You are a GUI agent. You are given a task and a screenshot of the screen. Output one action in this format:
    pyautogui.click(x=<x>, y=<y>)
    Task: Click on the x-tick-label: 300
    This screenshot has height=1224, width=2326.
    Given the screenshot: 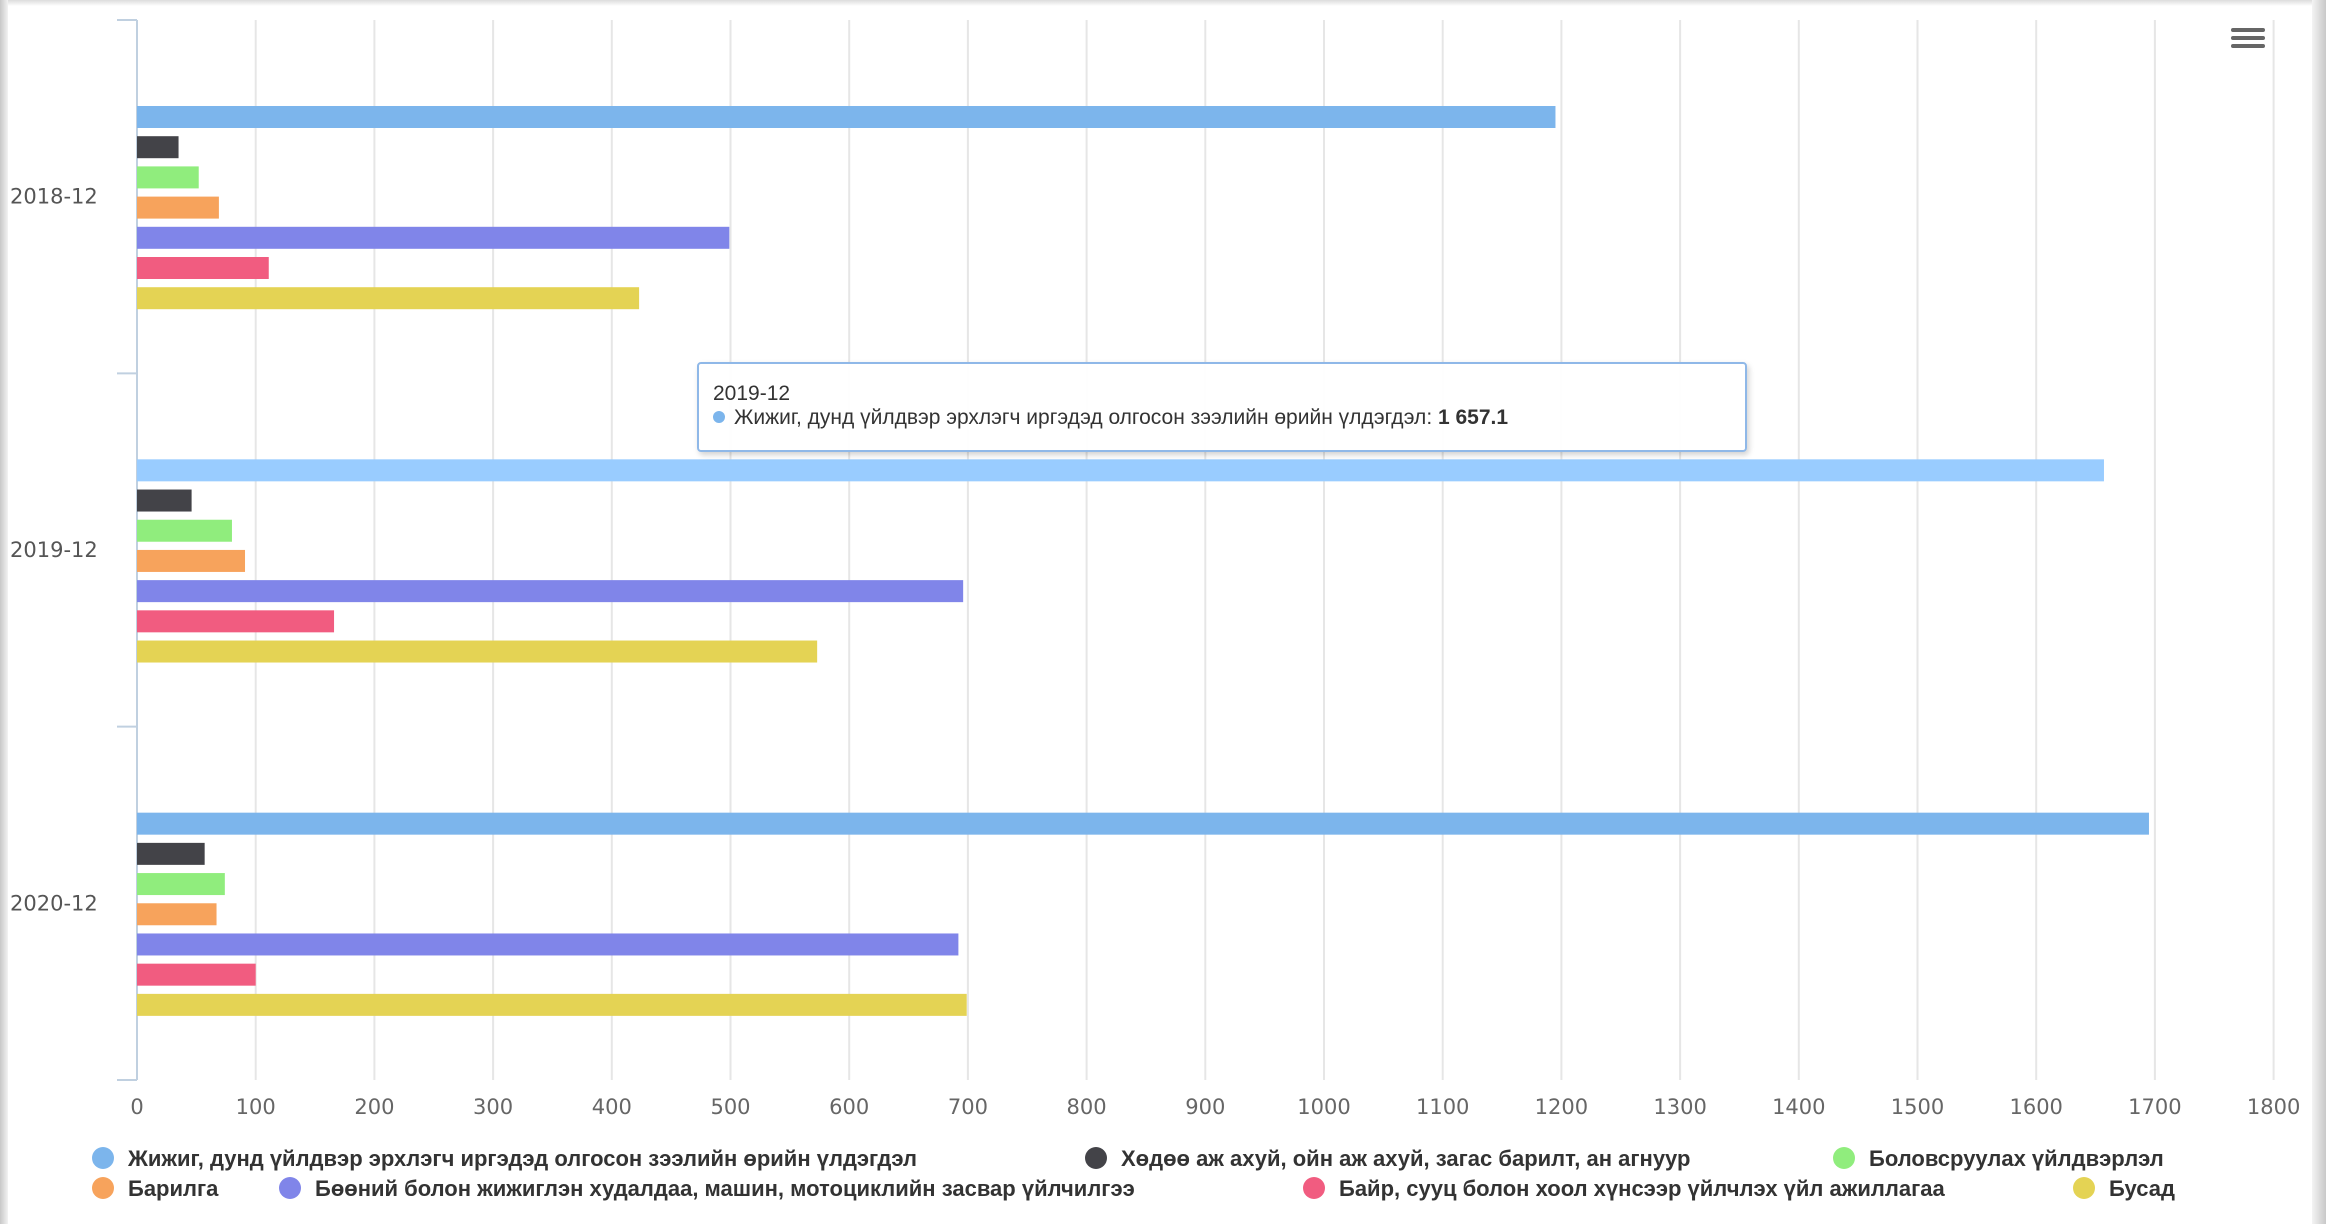 What is the action you would take?
    pyautogui.click(x=493, y=1107)
    